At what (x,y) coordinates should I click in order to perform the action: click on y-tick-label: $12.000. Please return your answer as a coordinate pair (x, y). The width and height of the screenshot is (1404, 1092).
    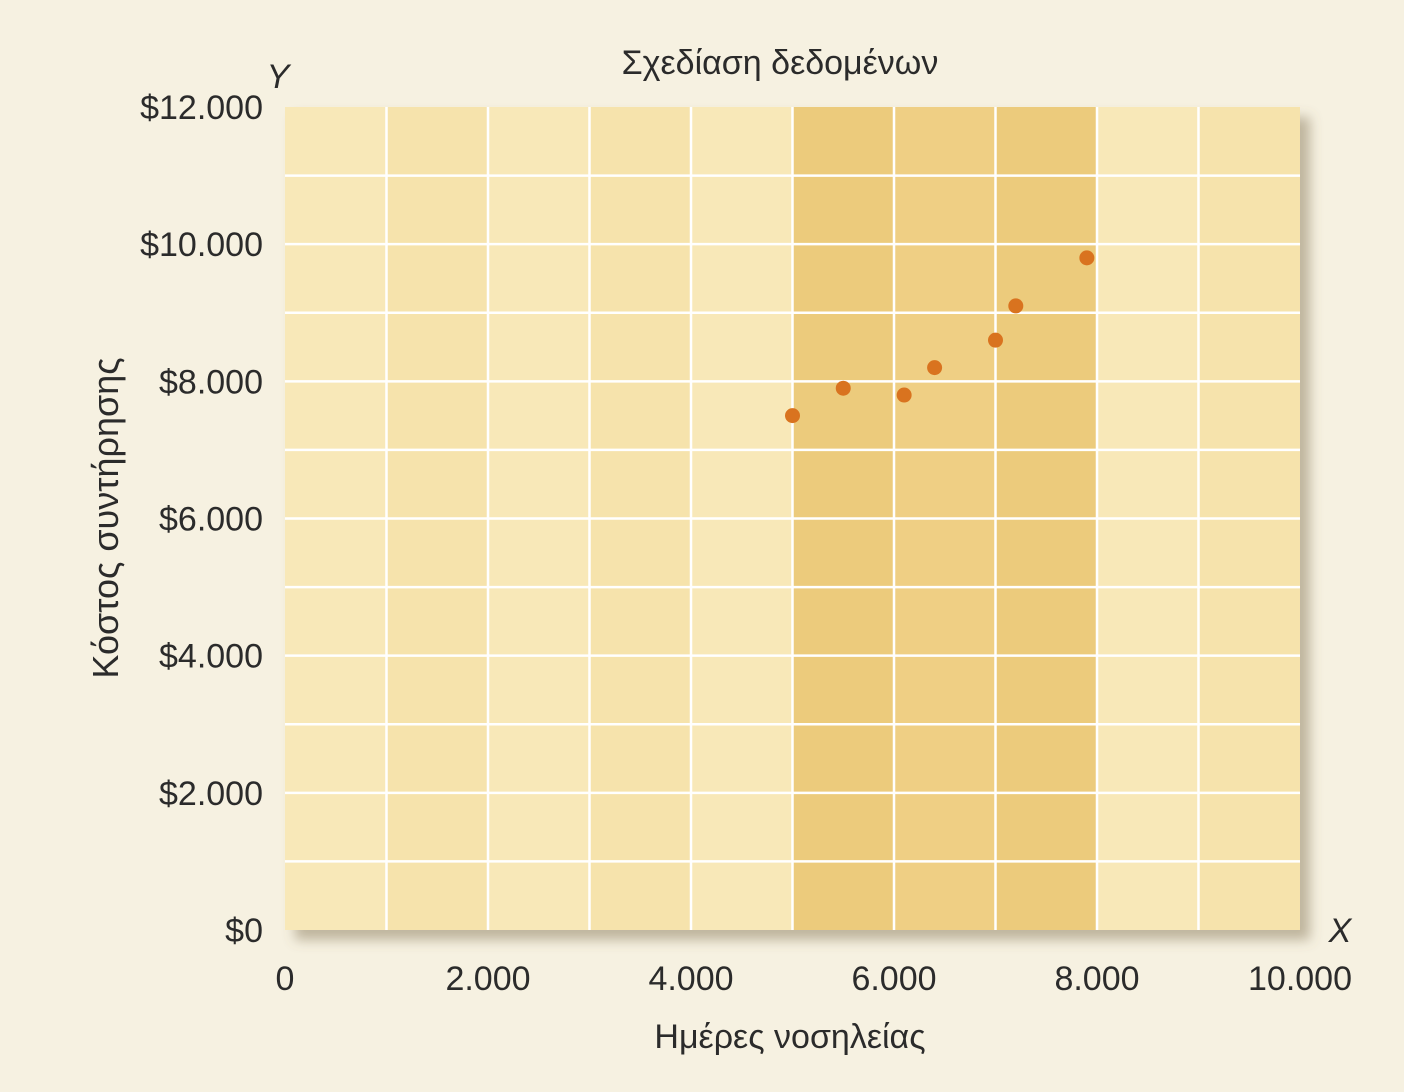
    Looking at the image, I should click on (201, 108).